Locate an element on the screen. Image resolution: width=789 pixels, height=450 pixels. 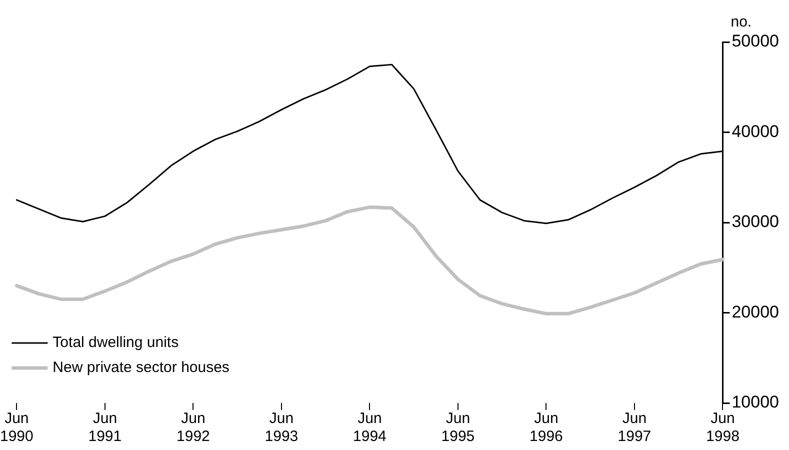
x-tick-label: Jun 1996 is located at coordinates (546, 428).